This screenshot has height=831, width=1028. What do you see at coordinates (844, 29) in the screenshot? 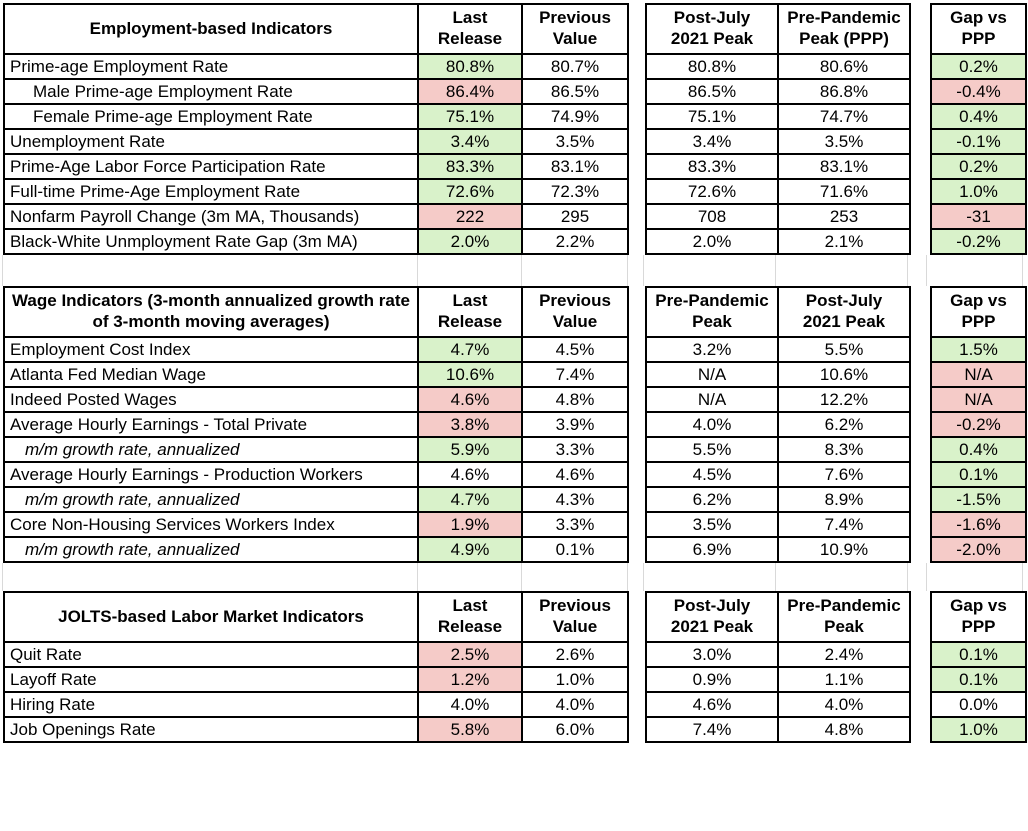
I see `column-header: Pre-Pandemic Peak (PPP)` at bounding box center [844, 29].